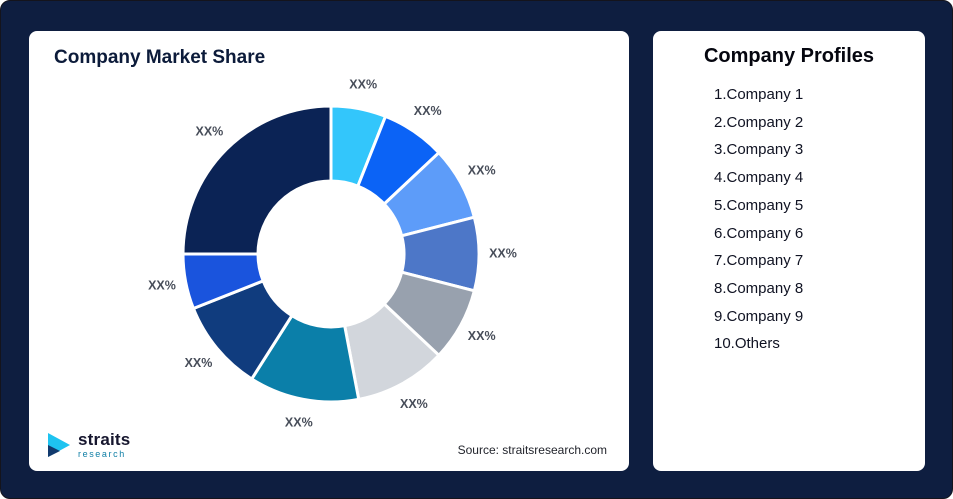 This screenshot has width=953, height=499. Describe the element at coordinates (759, 94) in the screenshot. I see `profile-item-1: 1.Company 1` at that location.